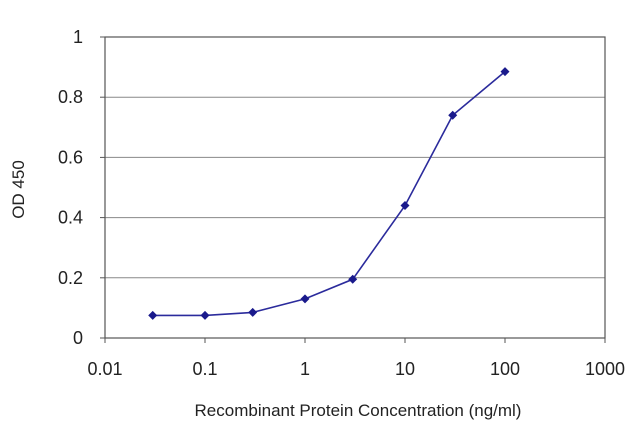 The width and height of the screenshot is (640, 427). Describe the element at coordinates (204, 369) in the screenshot. I see `x-tick-label: 0.1` at that location.